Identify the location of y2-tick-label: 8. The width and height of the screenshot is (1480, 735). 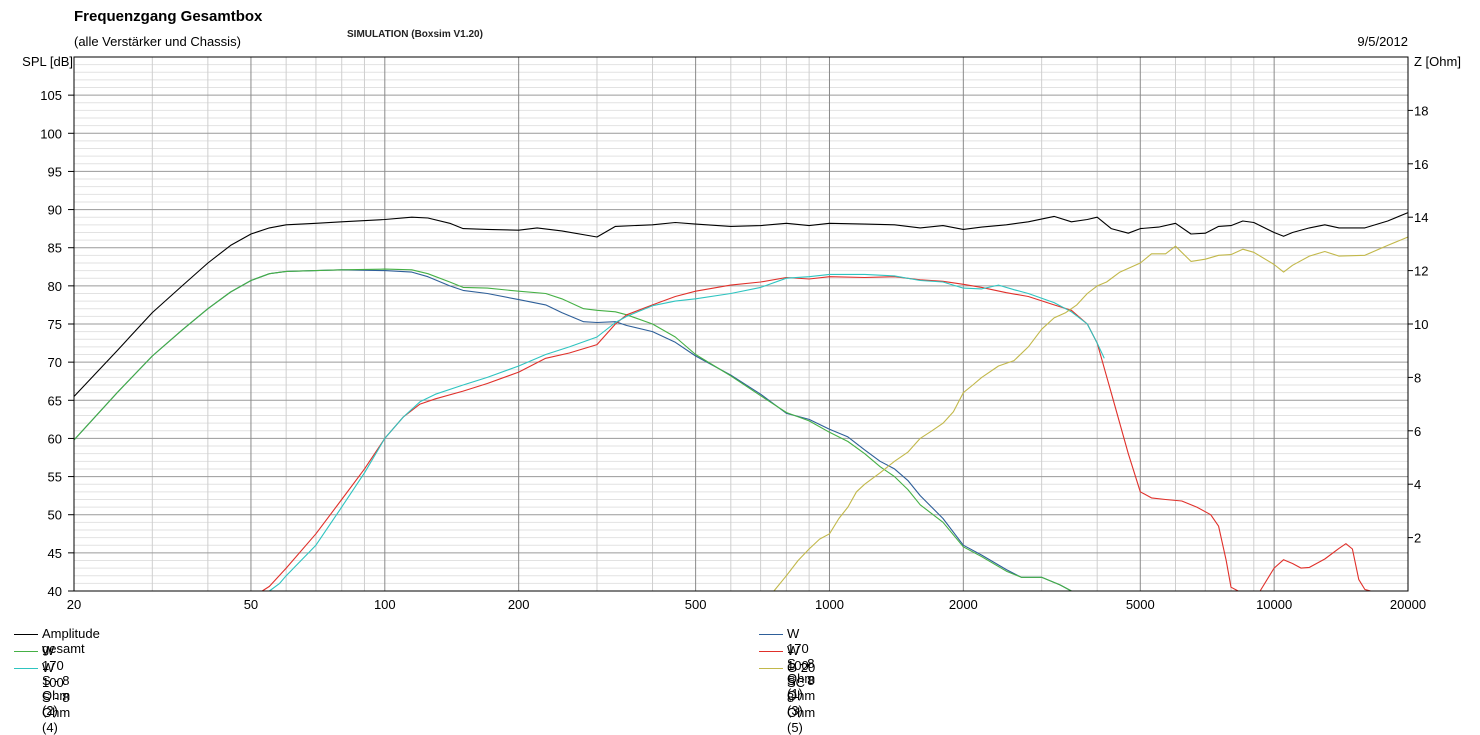
(1417, 377).